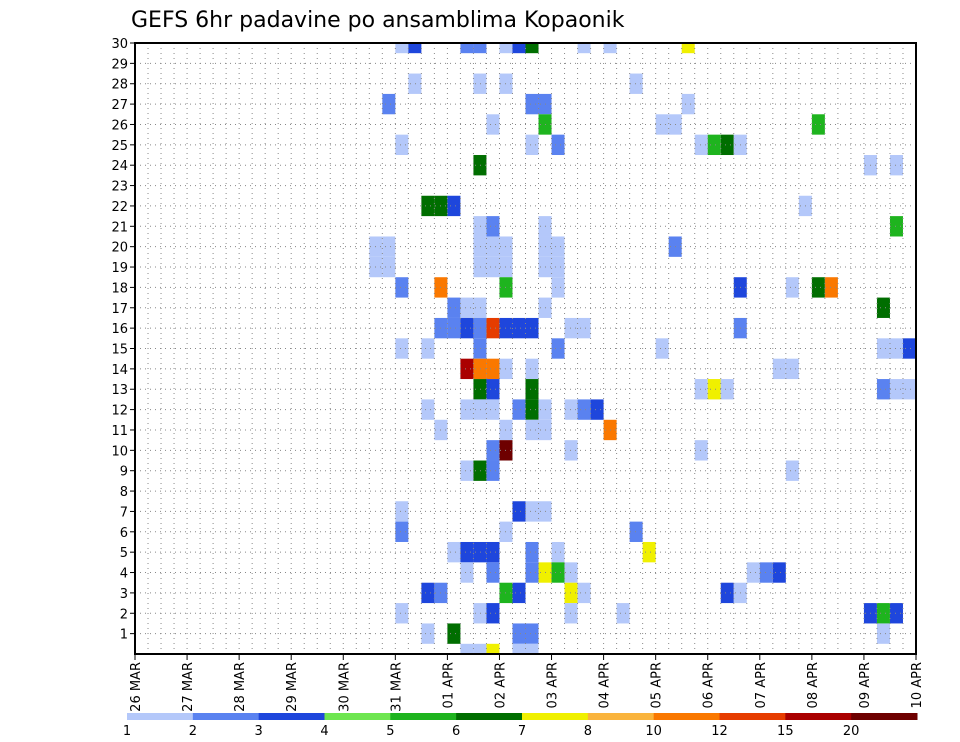  I want to click on y-tick-label: 4, so click(124, 574).